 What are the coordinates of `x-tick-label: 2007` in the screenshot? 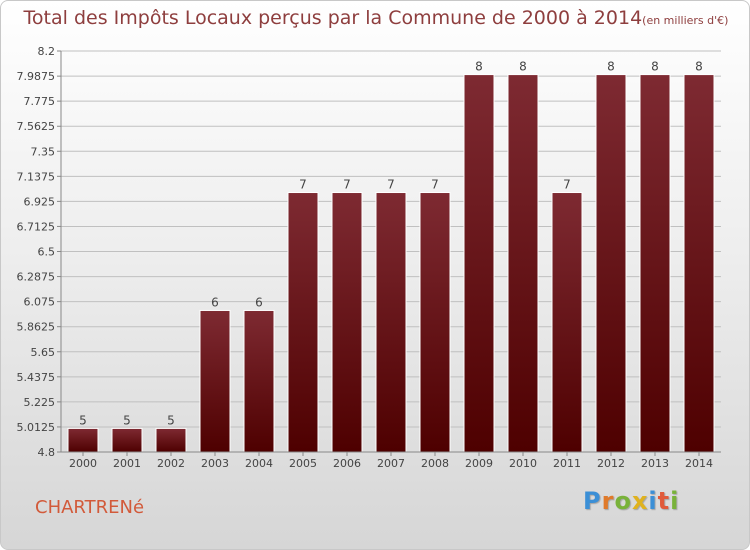 It's located at (391, 463).